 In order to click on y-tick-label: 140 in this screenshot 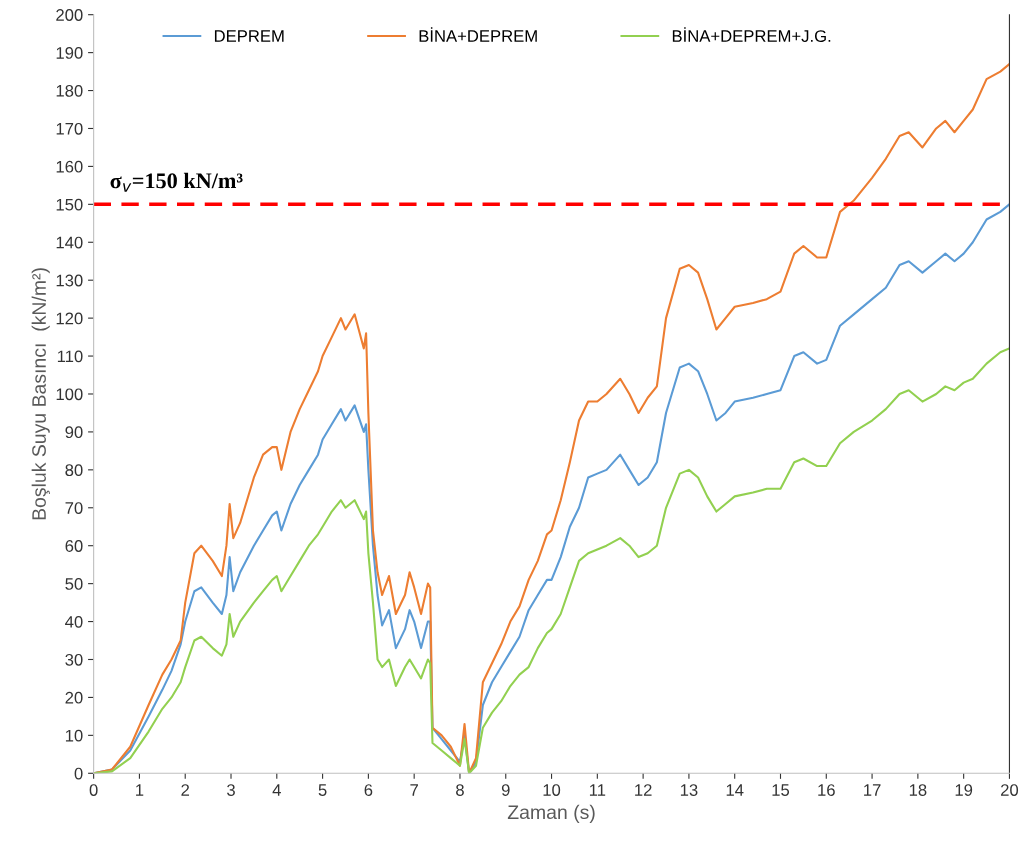, I will do `click(69, 242)`.